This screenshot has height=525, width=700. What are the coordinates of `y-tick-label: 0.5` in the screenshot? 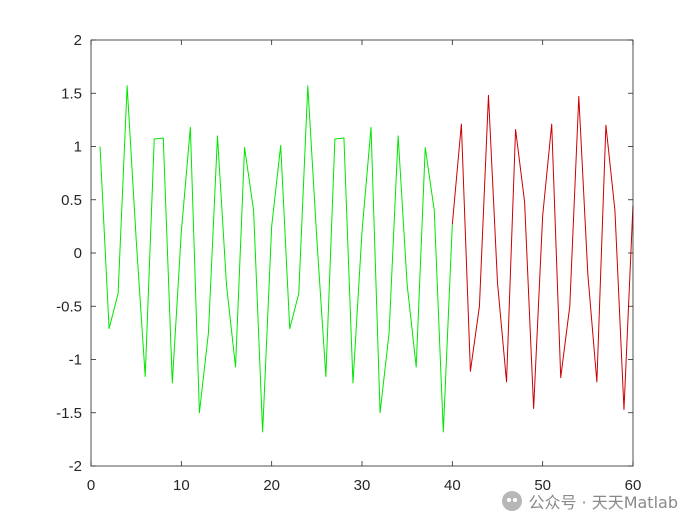 It's located at (71, 200).